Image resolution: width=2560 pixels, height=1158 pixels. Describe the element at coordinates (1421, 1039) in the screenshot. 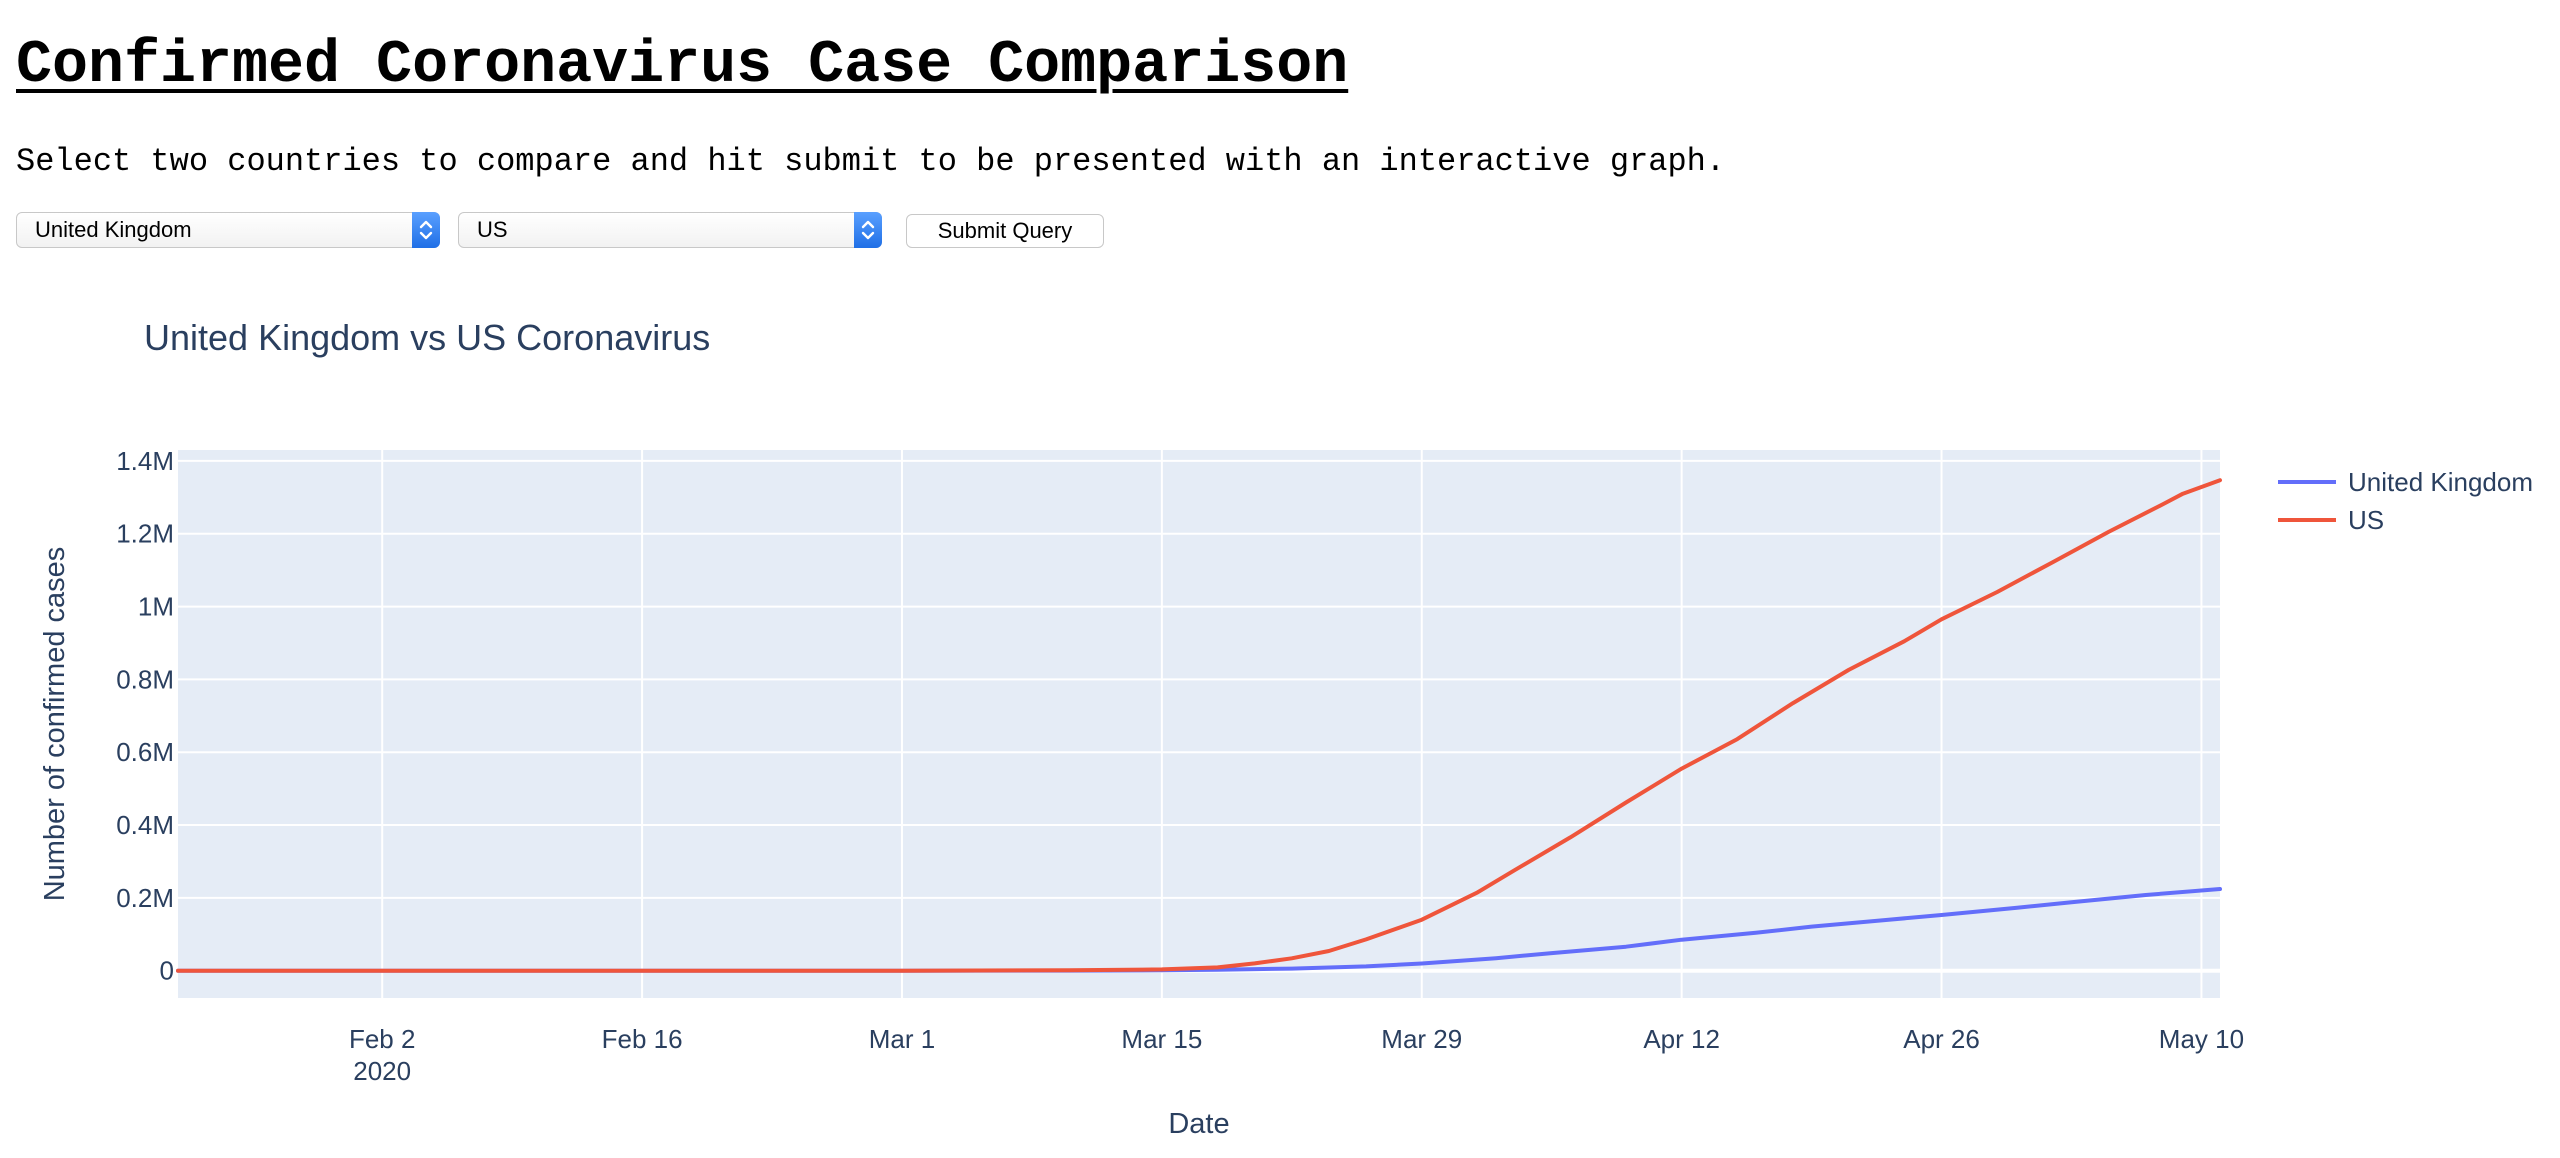

I see `x-tick-label: Mar 29` at that location.